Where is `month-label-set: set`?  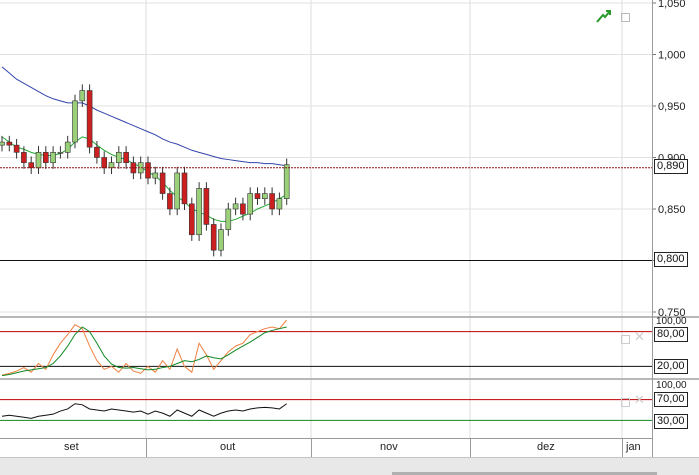
month-label-set: set is located at coordinates (71, 447).